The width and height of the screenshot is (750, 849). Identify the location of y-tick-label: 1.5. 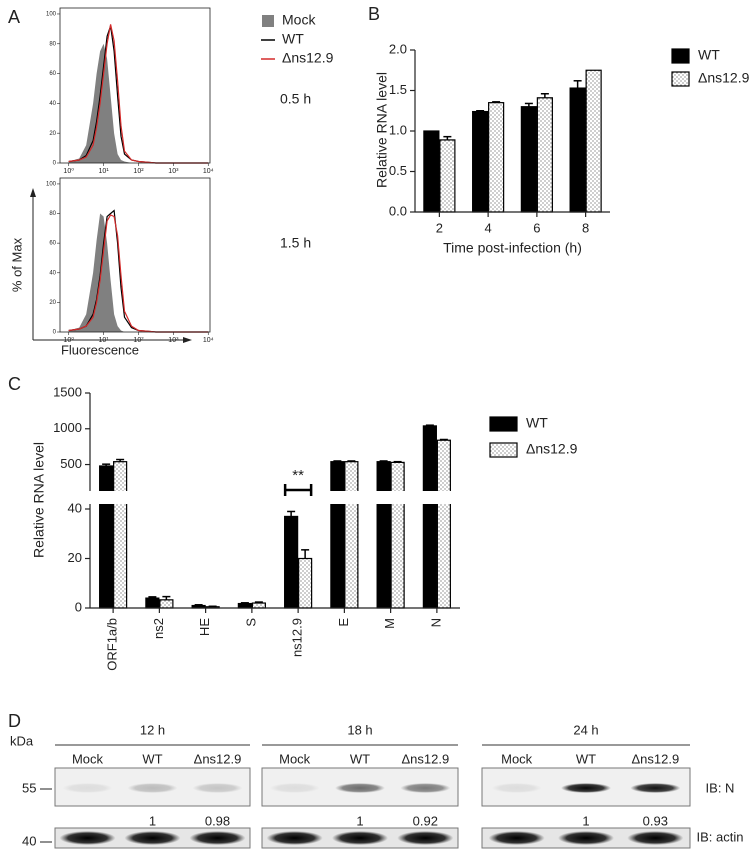
(398, 89).